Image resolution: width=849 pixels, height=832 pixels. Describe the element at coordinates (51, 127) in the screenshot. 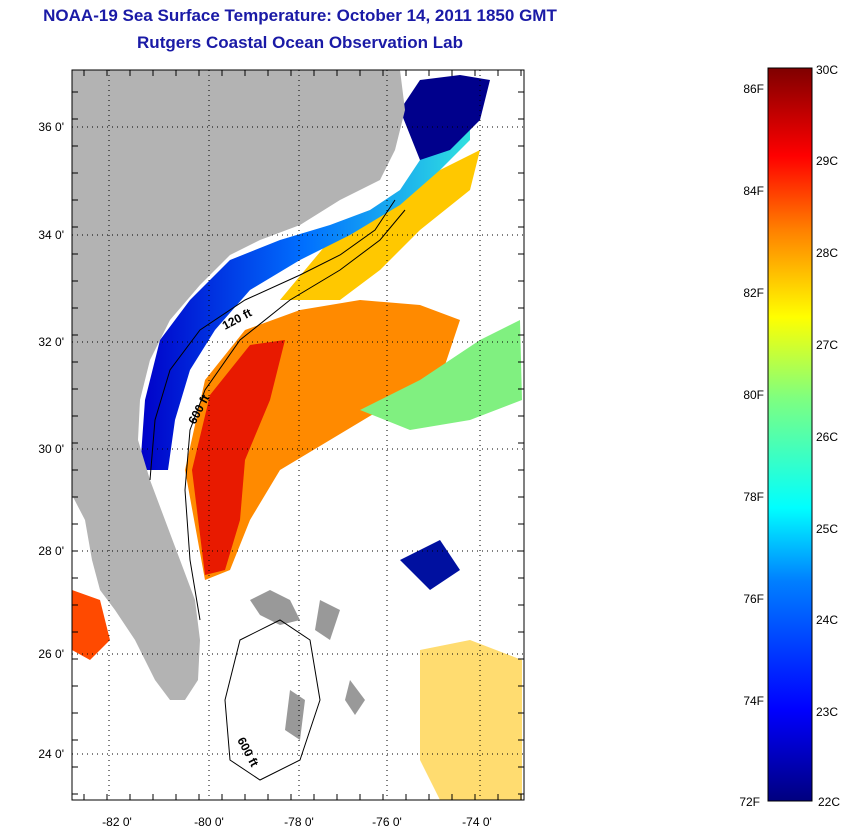

I see `lat-label: 36 0'` at that location.